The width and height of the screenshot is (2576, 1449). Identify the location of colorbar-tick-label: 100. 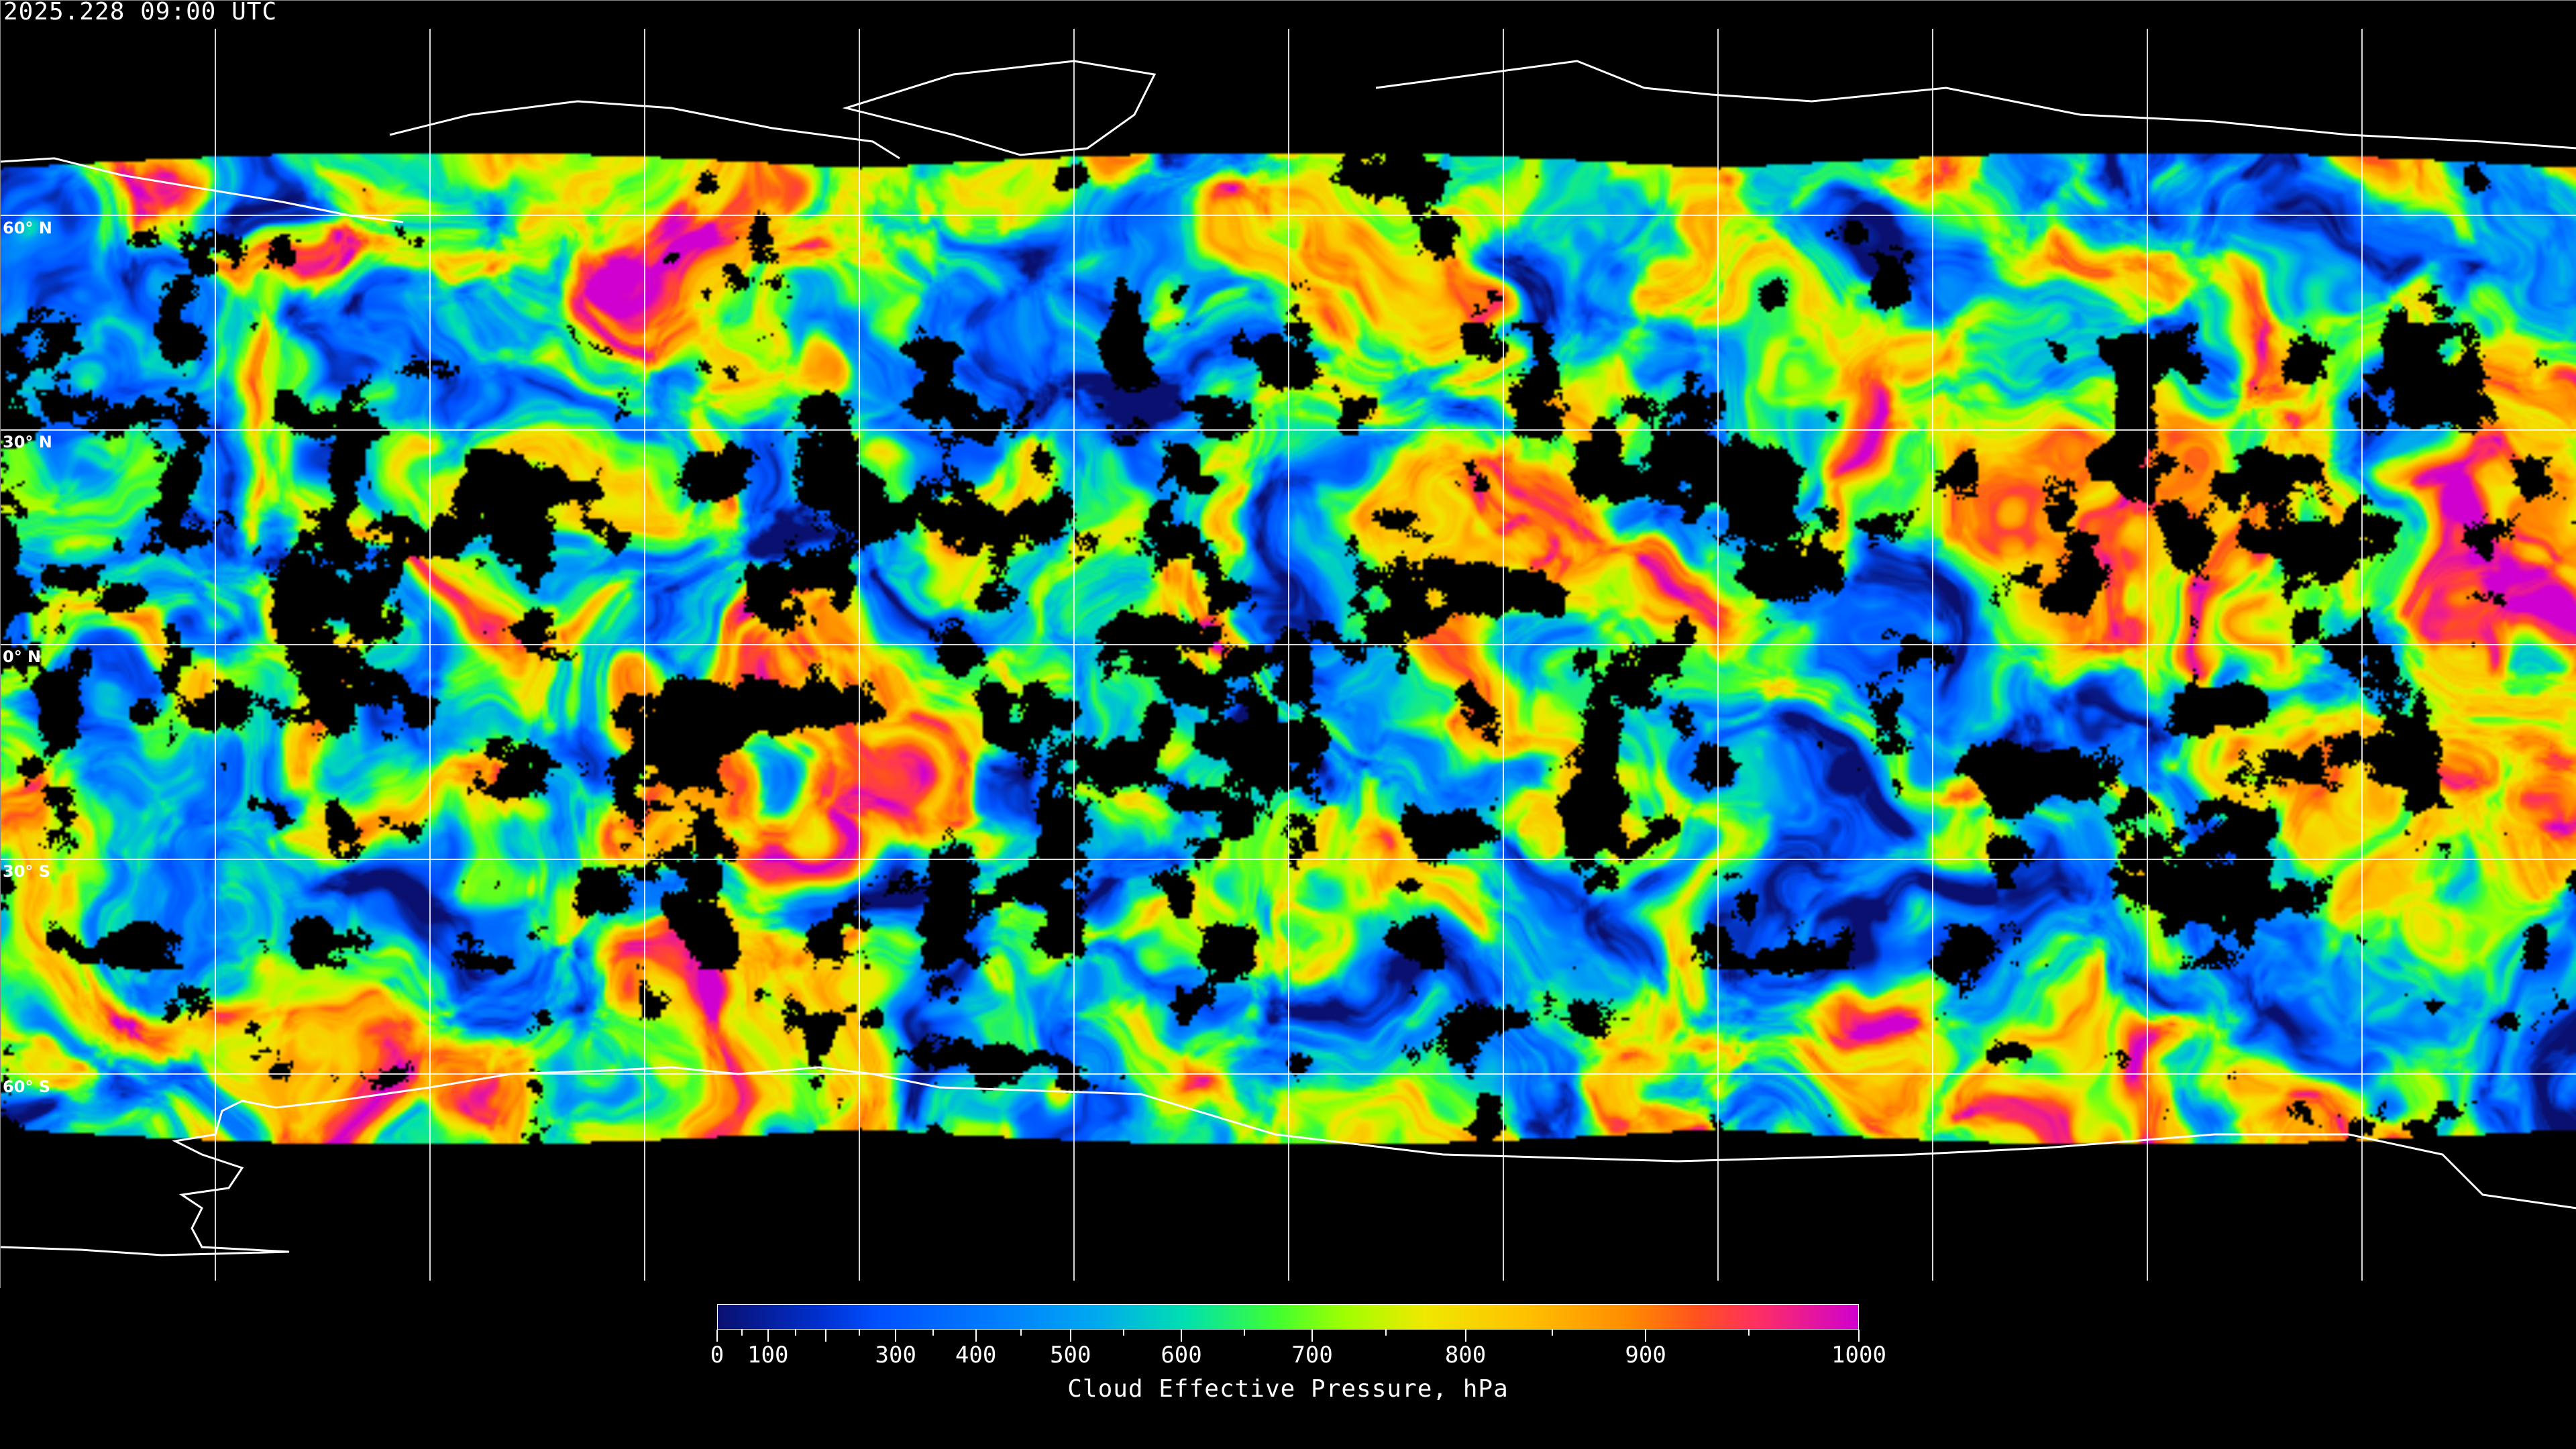
(768, 1355).